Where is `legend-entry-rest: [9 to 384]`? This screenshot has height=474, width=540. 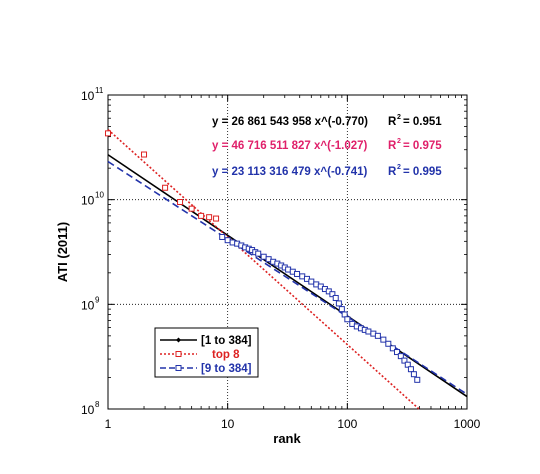
legend-entry-rest: [9 to 384] is located at coordinates (206, 369).